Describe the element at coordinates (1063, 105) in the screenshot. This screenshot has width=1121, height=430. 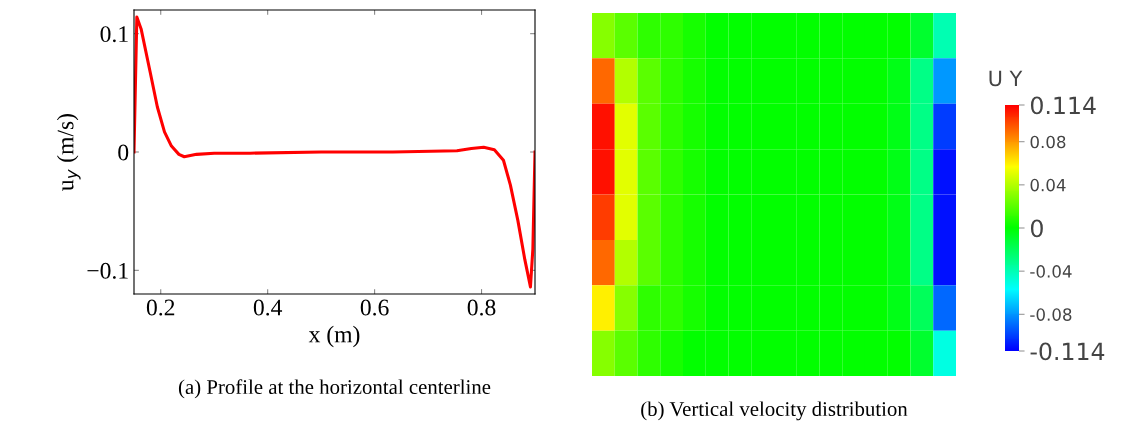
I see `color-bar-label: 0.114` at that location.